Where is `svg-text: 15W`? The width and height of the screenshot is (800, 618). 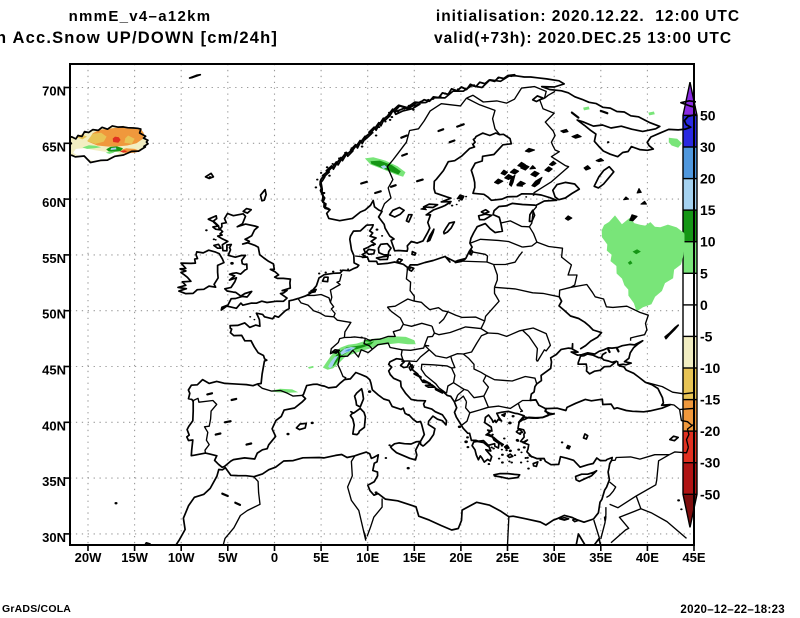
svg-text: 15W is located at coordinates (134, 557).